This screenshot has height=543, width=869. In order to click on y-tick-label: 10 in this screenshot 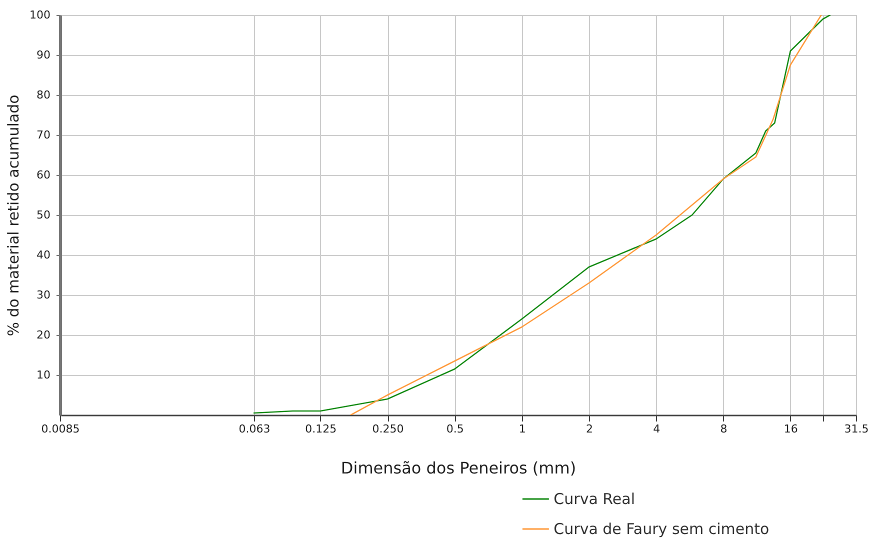, I will do `click(43, 375)`.